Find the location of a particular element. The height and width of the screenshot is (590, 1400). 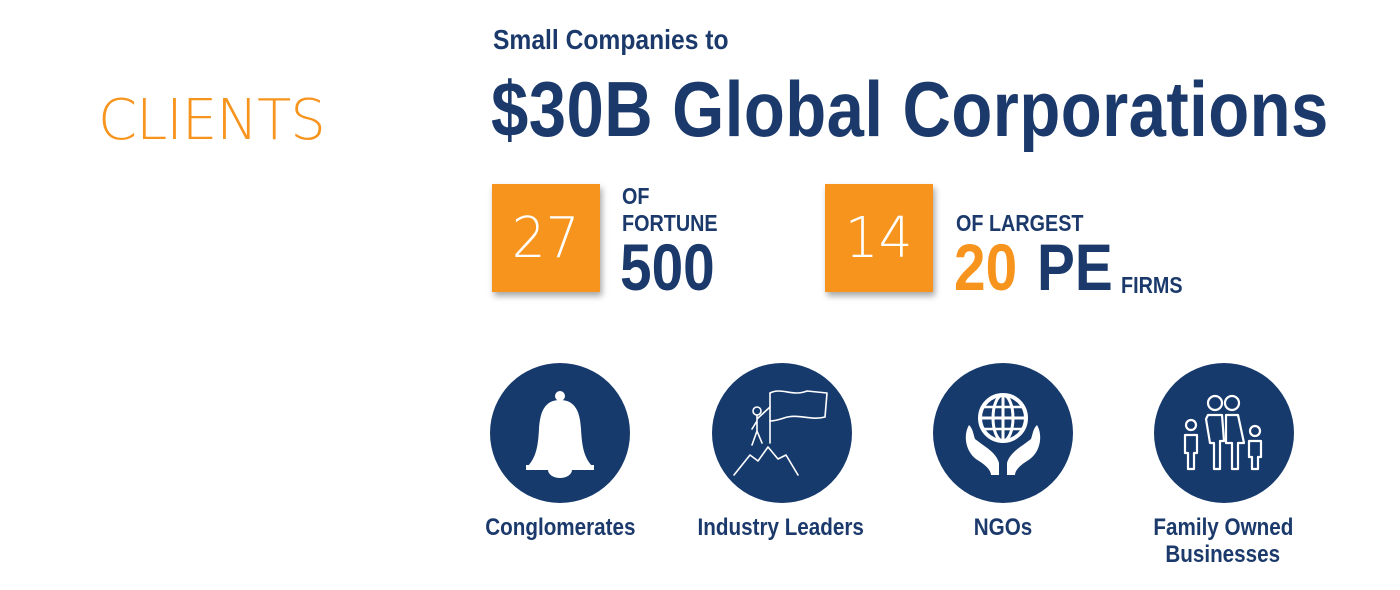

ngos-label: NGOs is located at coordinates (1003, 527).